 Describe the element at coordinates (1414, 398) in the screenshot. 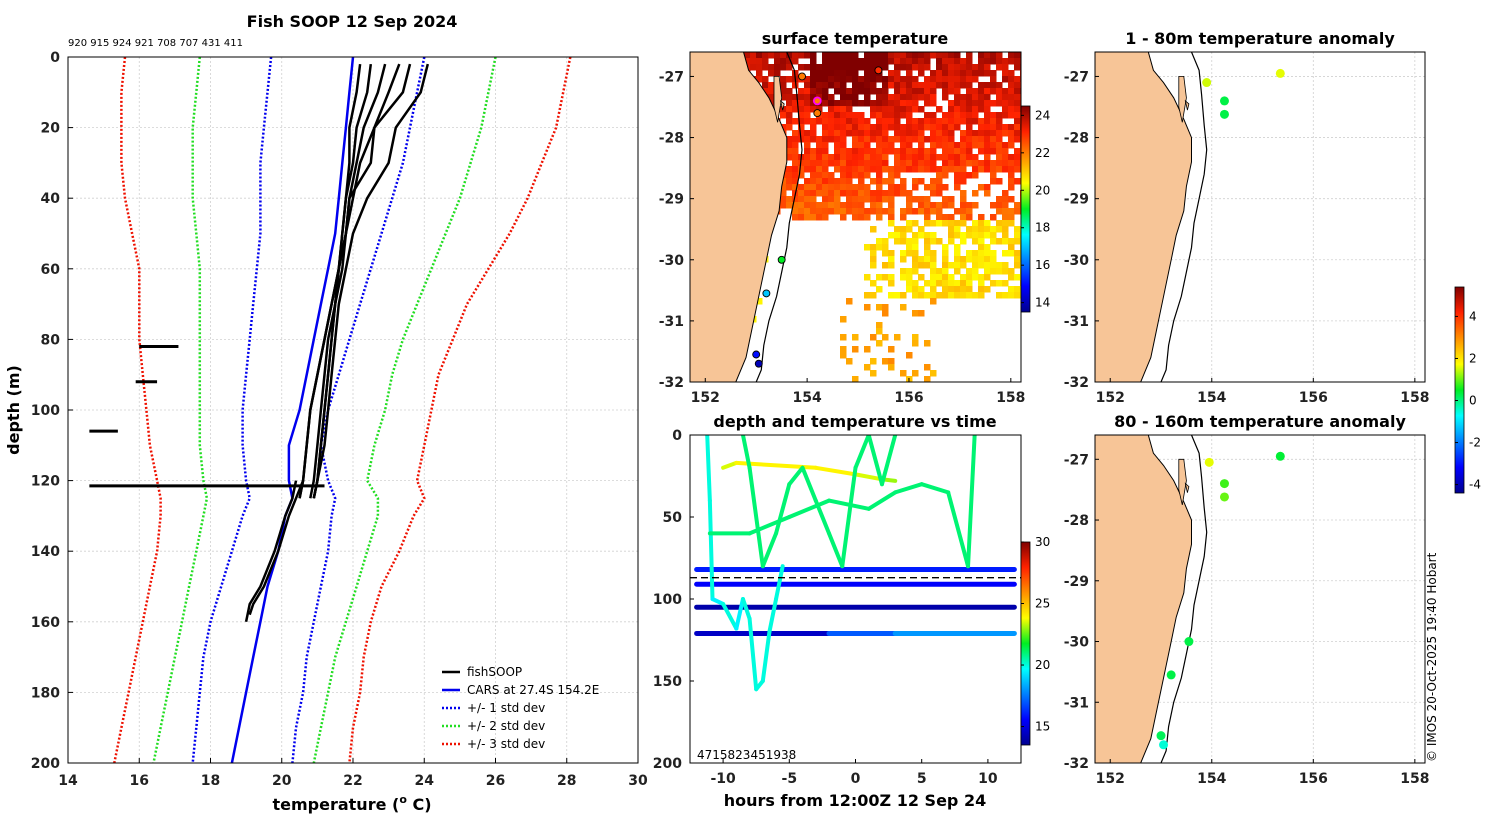

I see `x-tick-label: 158` at that location.